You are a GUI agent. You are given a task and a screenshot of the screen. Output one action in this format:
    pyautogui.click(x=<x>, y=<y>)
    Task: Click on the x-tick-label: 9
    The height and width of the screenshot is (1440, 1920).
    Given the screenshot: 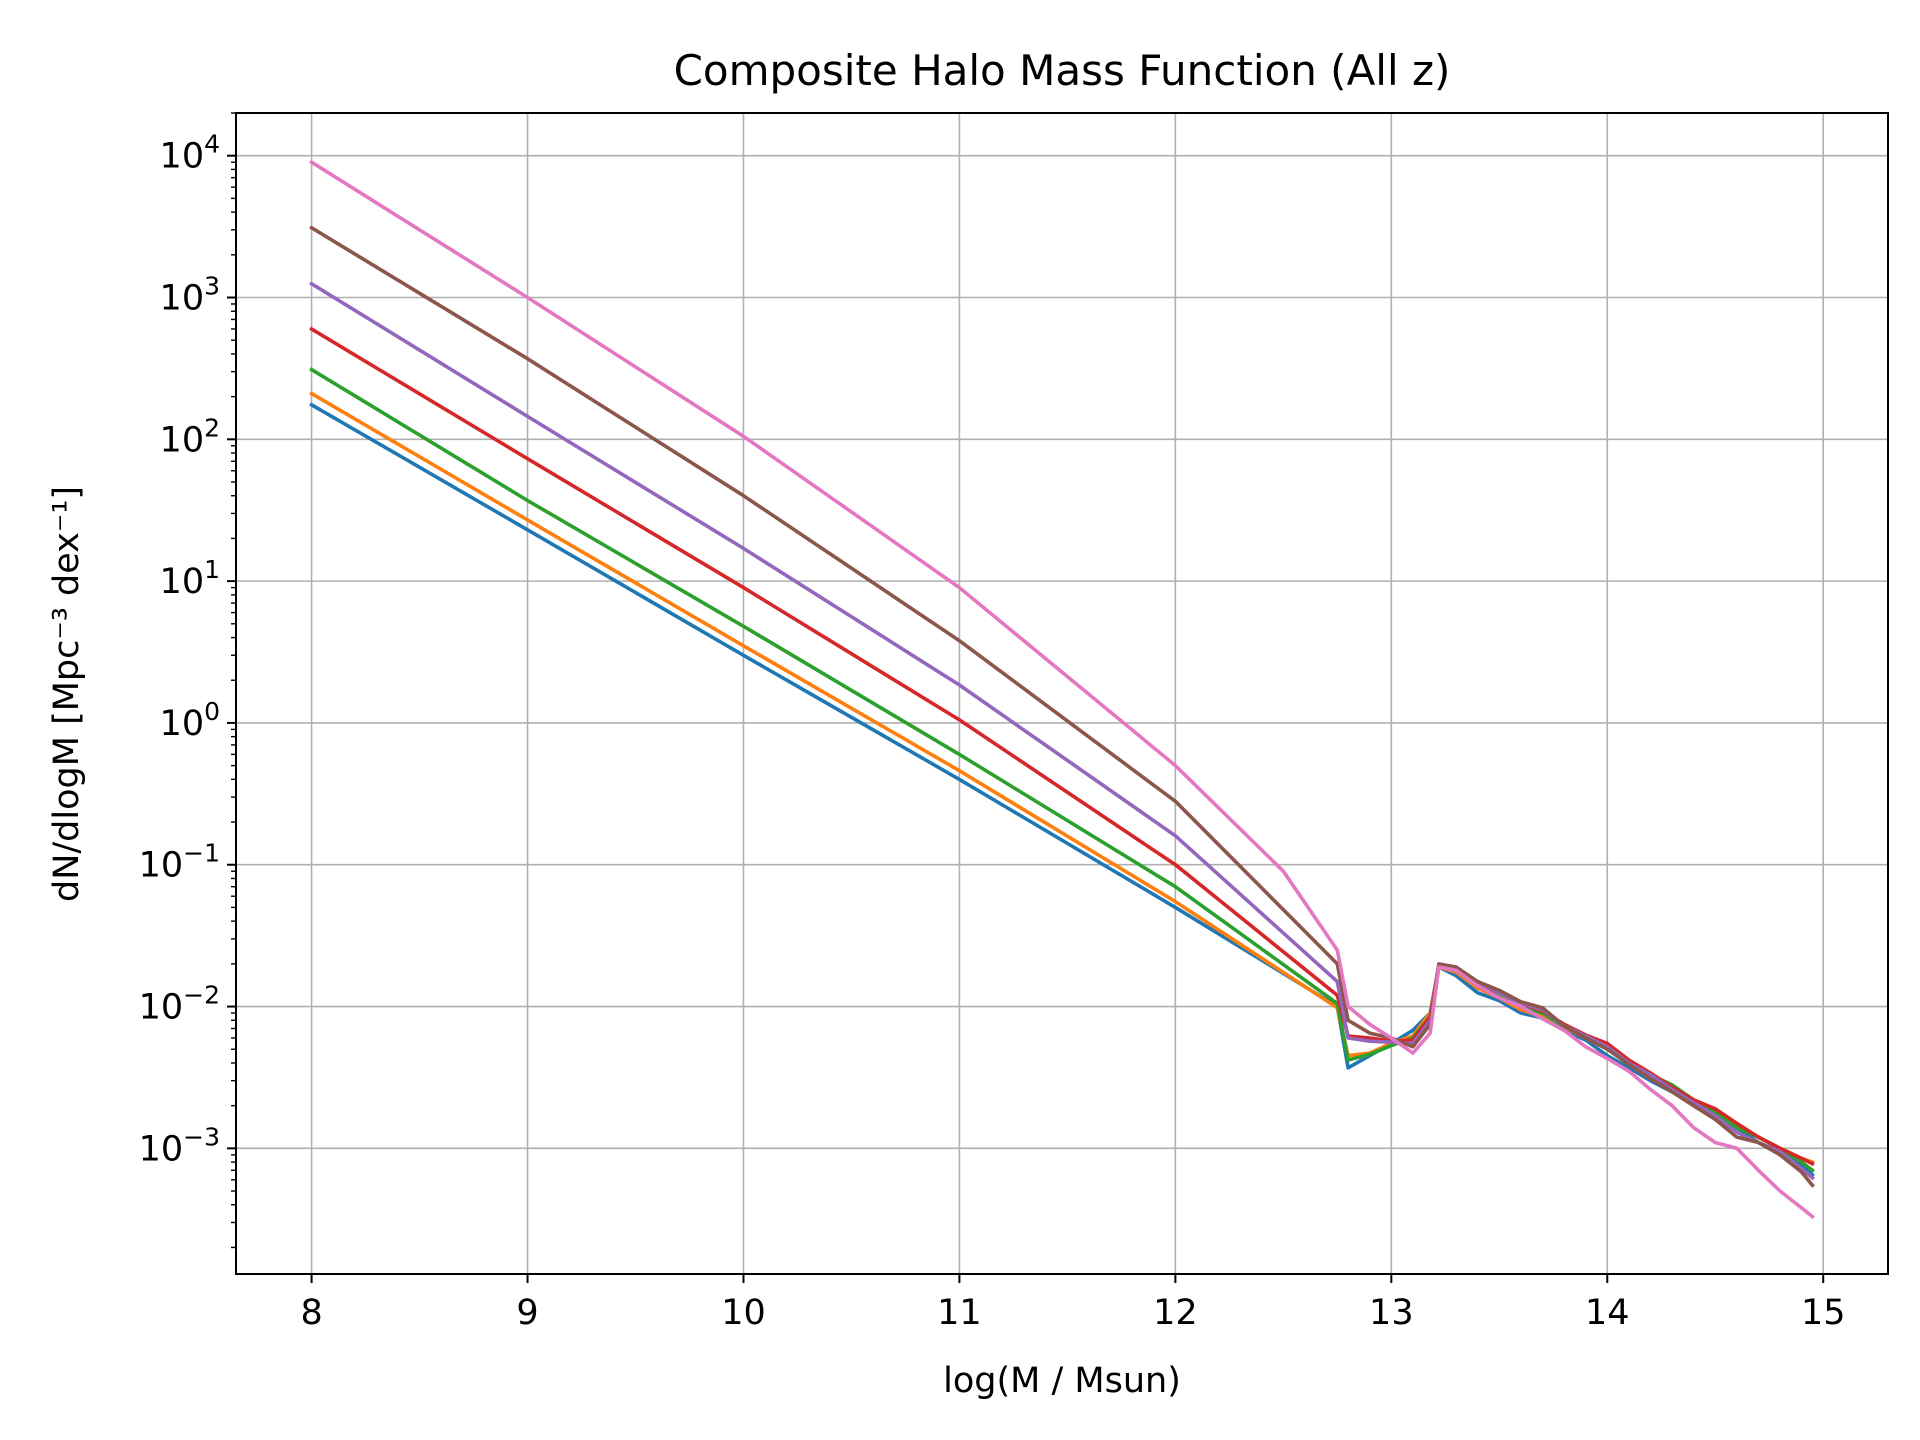 What is the action you would take?
    pyautogui.click(x=527, y=1313)
    